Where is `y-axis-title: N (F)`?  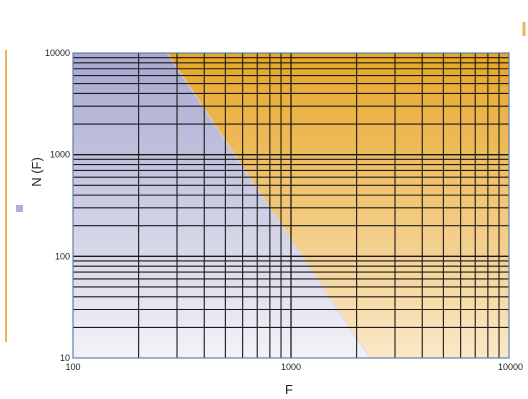
y-axis-title: N (F) is located at coordinates (36, 172).